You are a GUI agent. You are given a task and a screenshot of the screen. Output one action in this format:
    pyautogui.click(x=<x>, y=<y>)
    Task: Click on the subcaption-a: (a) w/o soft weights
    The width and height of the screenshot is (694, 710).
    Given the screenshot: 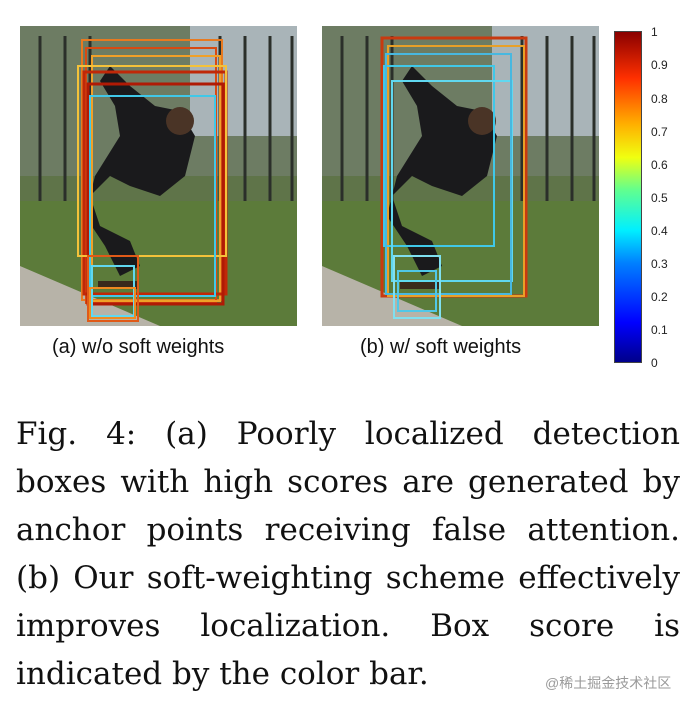 What is the action you would take?
    pyautogui.click(x=138, y=347)
    